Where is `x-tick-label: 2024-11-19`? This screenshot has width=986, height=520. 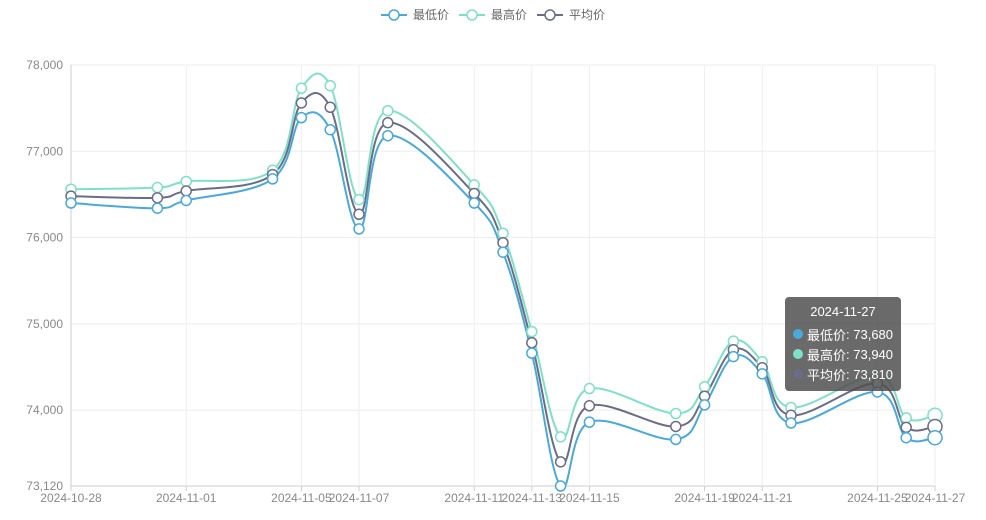
x-tick-label: 2024-11-19 is located at coordinates (704, 498).